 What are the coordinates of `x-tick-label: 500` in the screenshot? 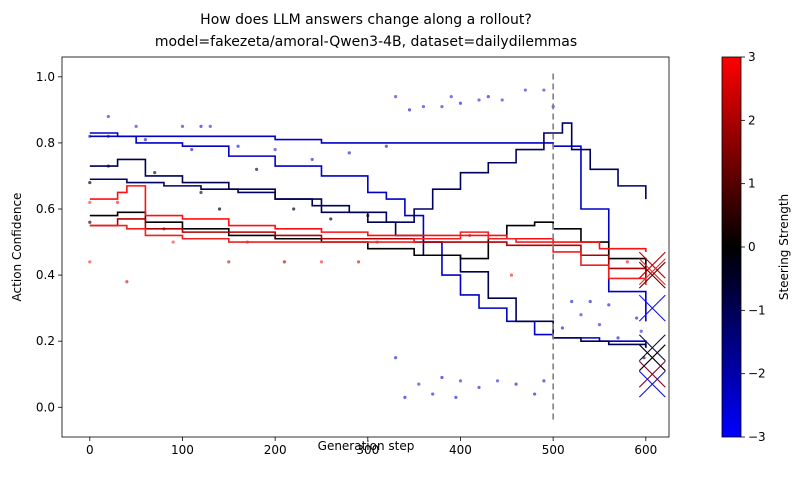 It's located at (553, 450).